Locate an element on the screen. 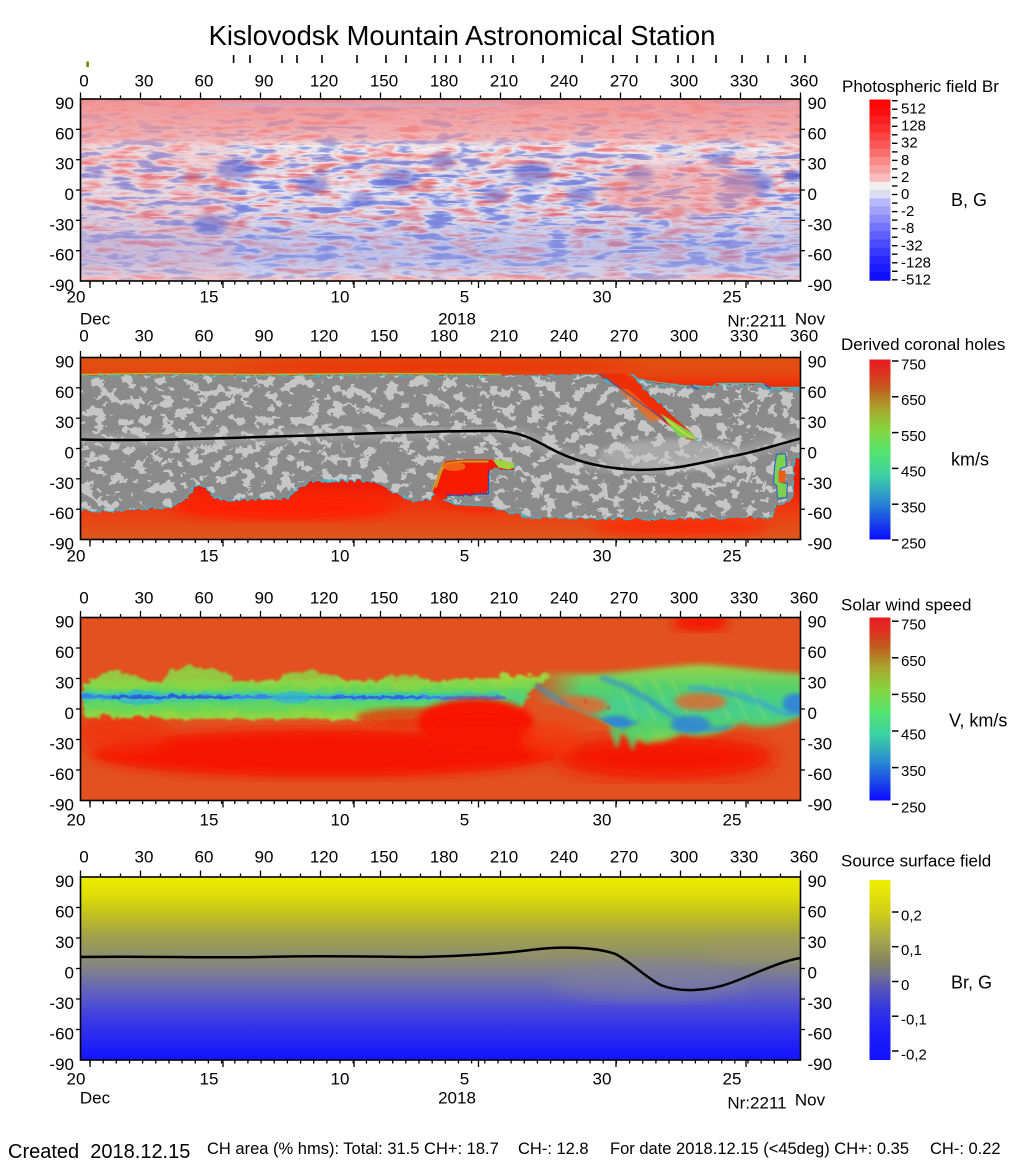  svg-text: Dec is located at coordinates (95, 1098).